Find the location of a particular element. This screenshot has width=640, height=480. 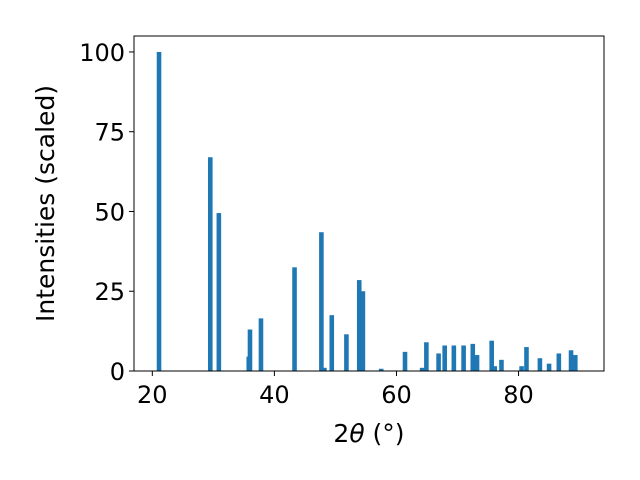

y-axis-ticks: 0 25 50 75 100 is located at coordinates (106, 212).